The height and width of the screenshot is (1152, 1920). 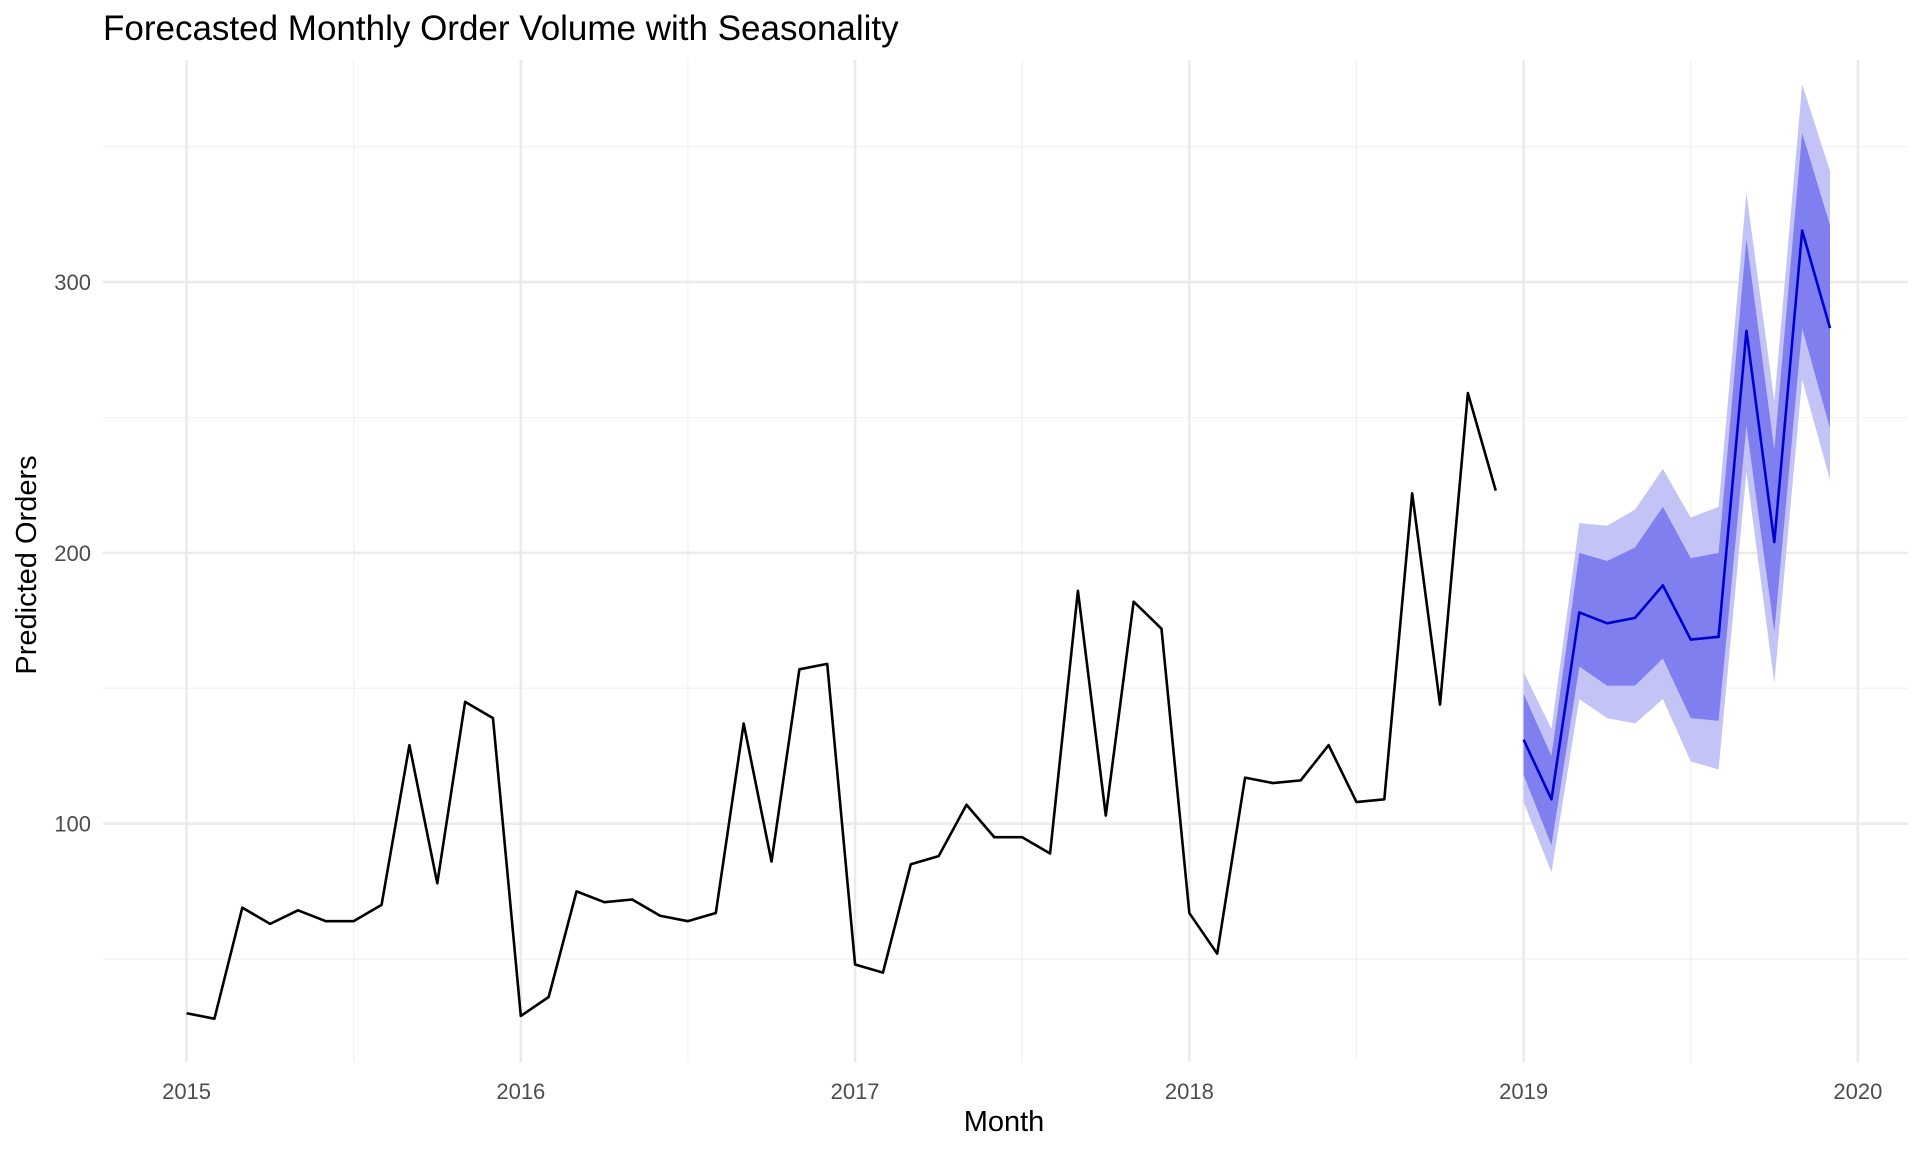 I want to click on x-tick-label: 2019, so click(x=1523, y=1091).